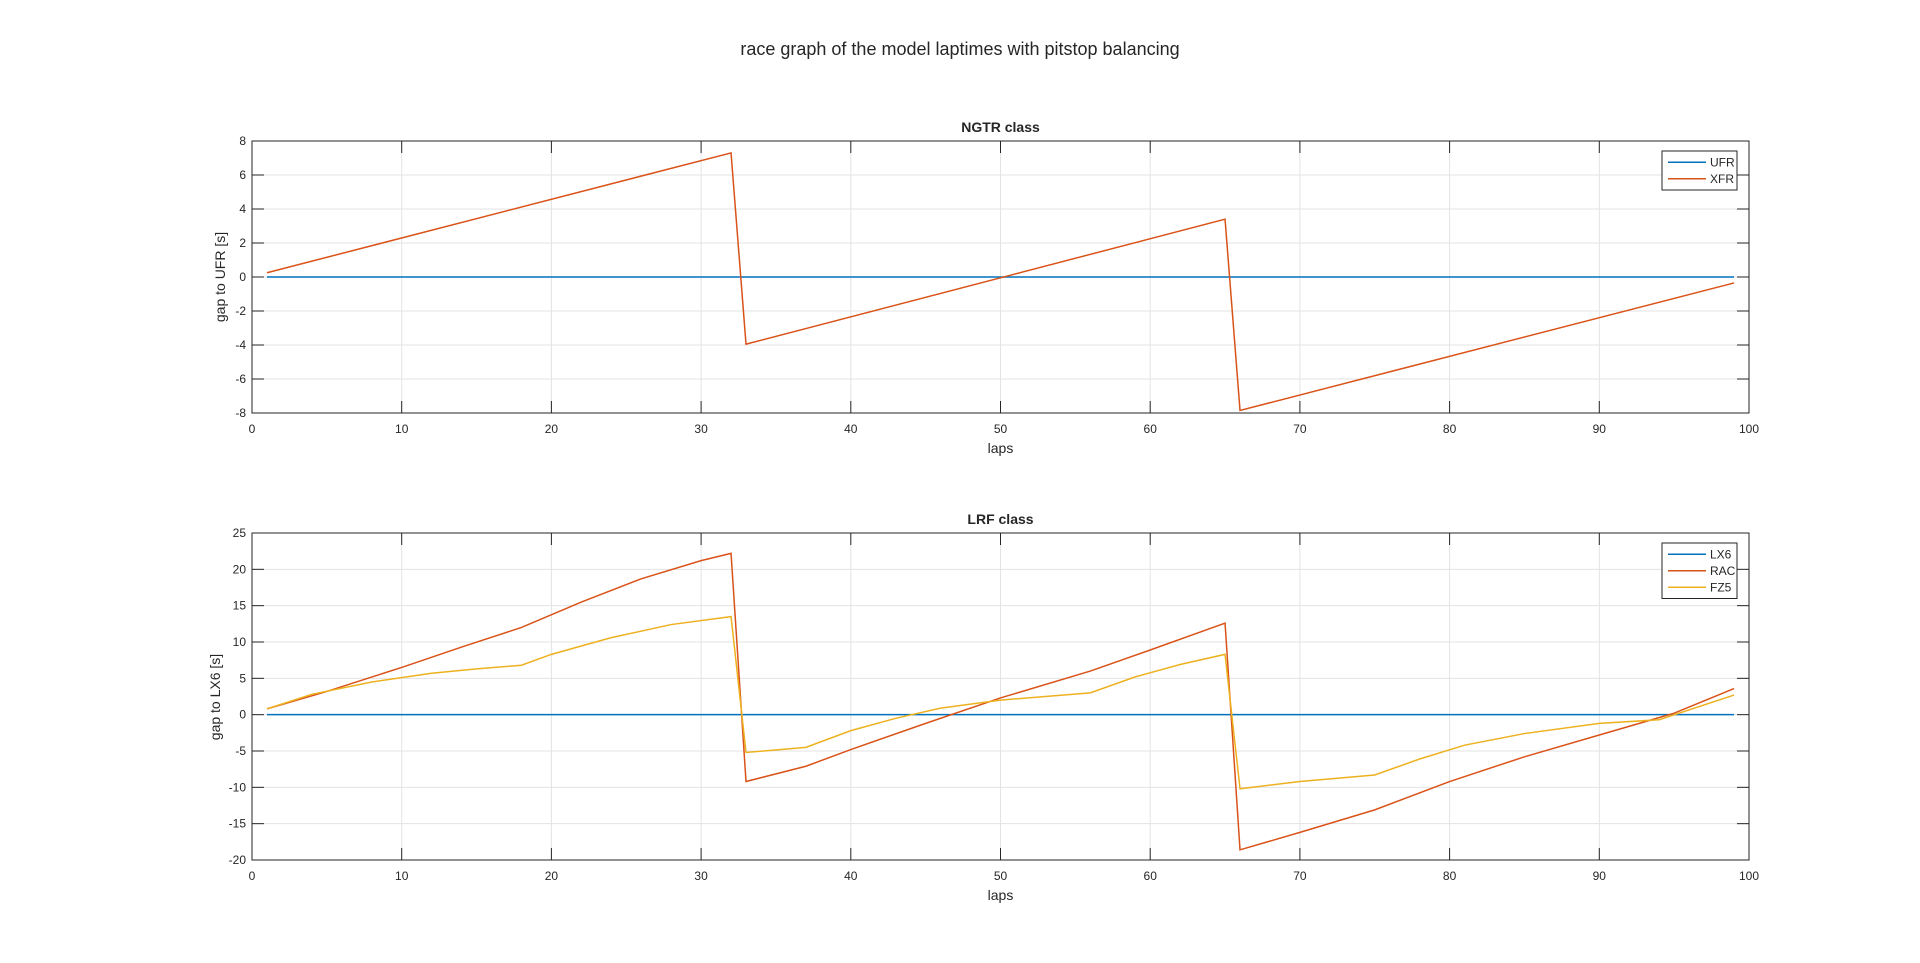  What do you see at coordinates (240, 642) in the screenshot?
I see `y-tick-label: 10` at bounding box center [240, 642].